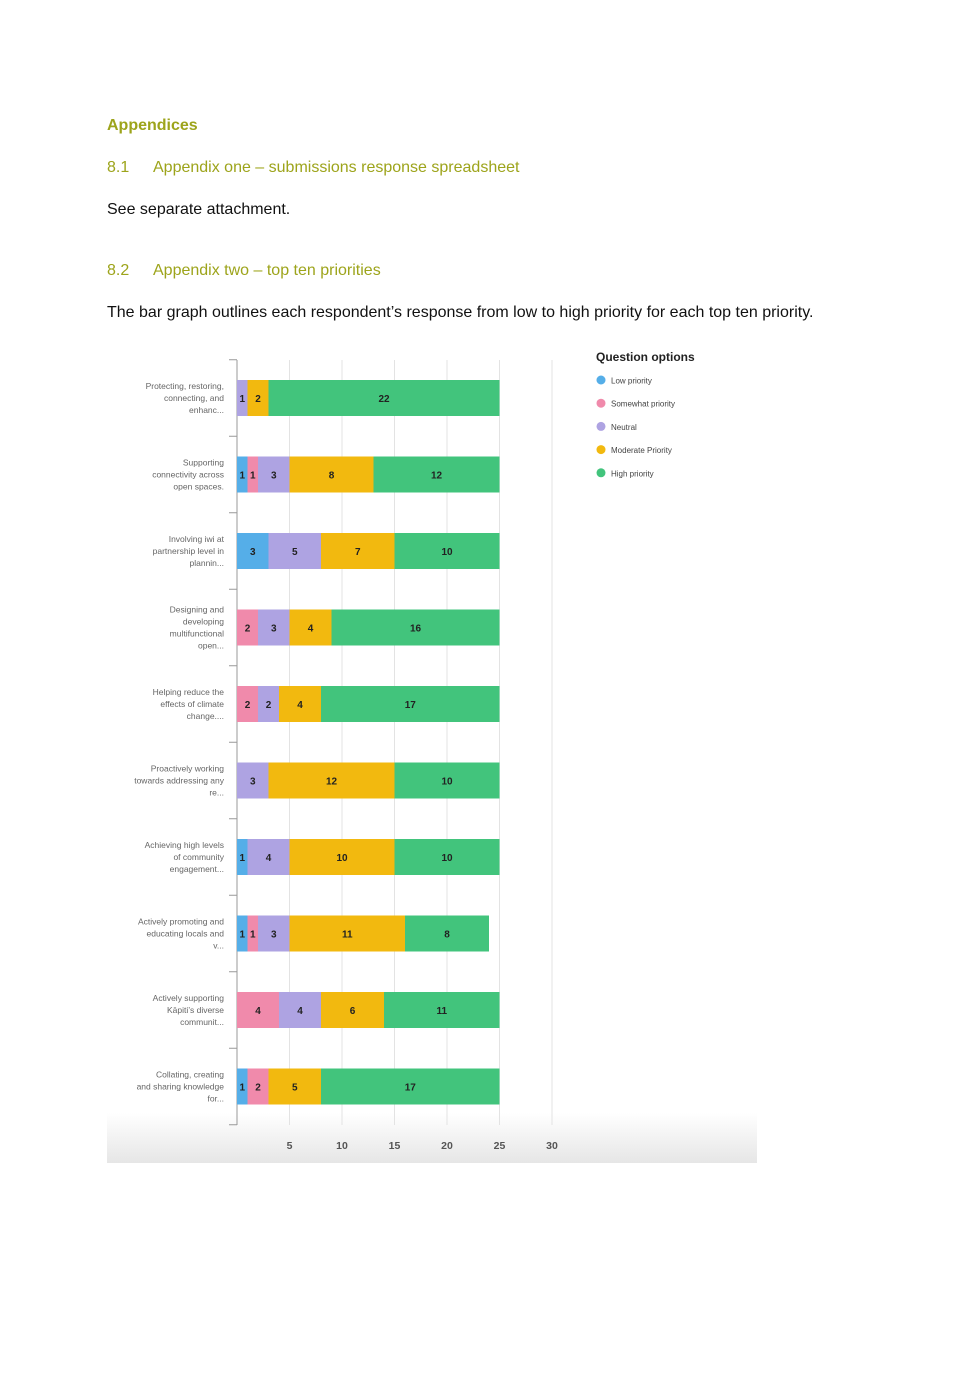 The height and width of the screenshot is (1381, 967). What do you see at coordinates (118, 270) in the screenshot?
I see `section-number: 8.2` at bounding box center [118, 270].